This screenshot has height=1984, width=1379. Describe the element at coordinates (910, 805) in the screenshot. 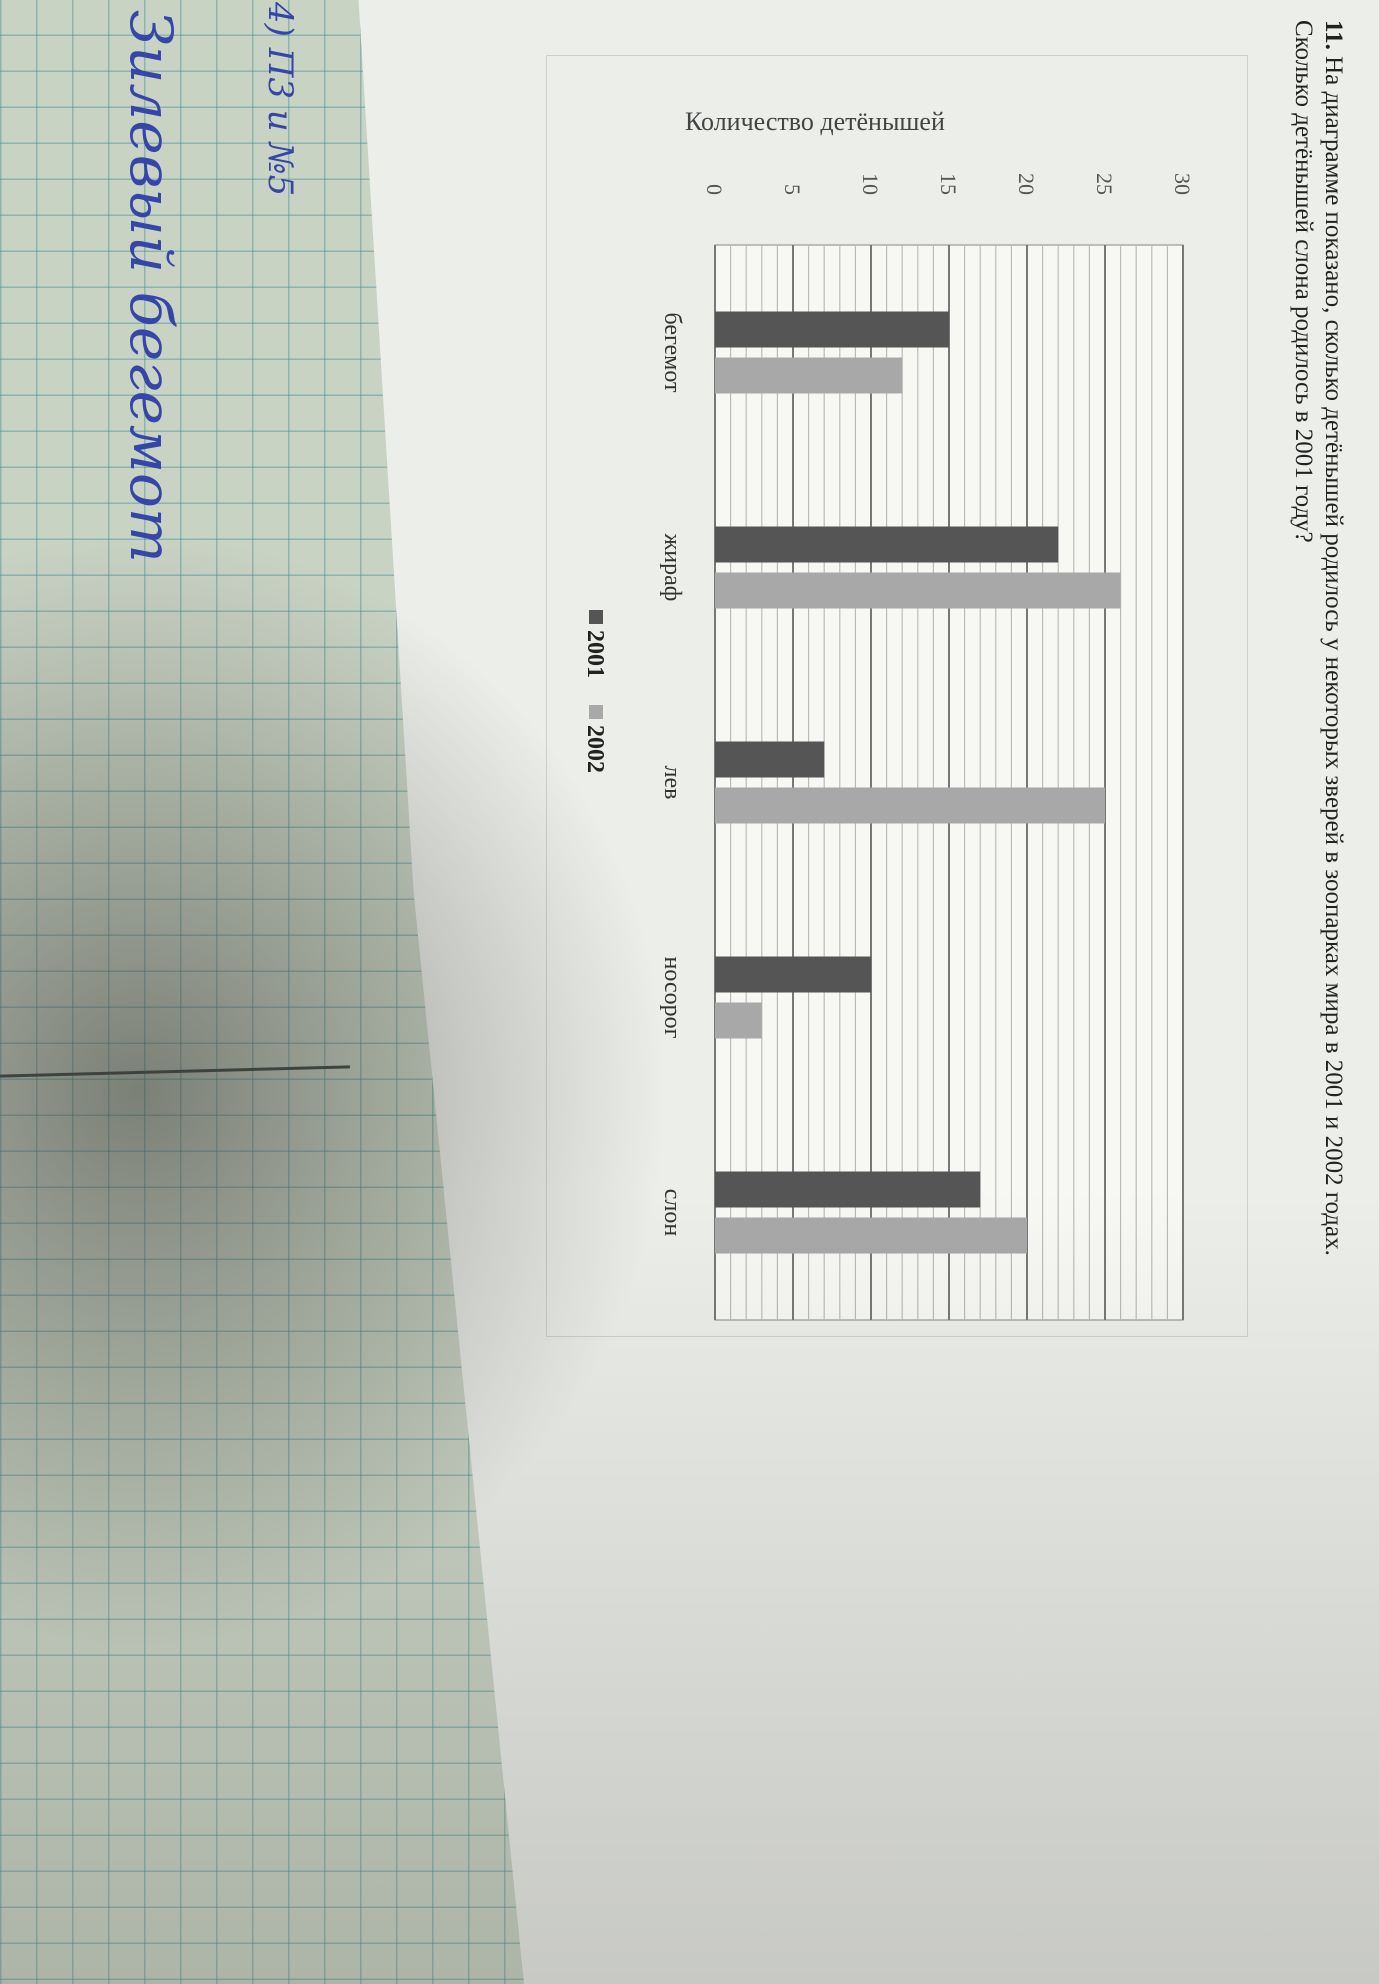

I see `bar-2002-лев` at that location.